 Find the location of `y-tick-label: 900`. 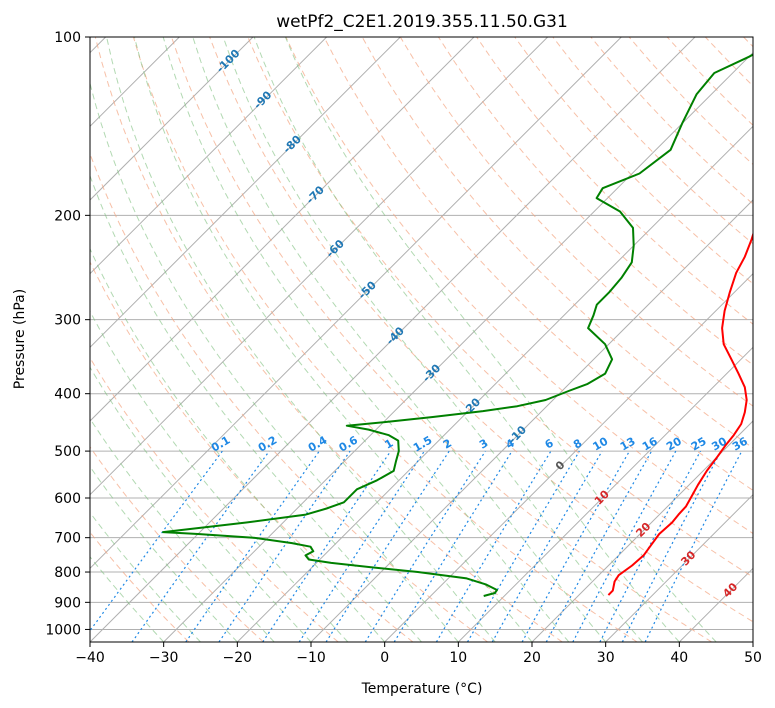

y-tick-label: 900 is located at coordinates (67, 603).